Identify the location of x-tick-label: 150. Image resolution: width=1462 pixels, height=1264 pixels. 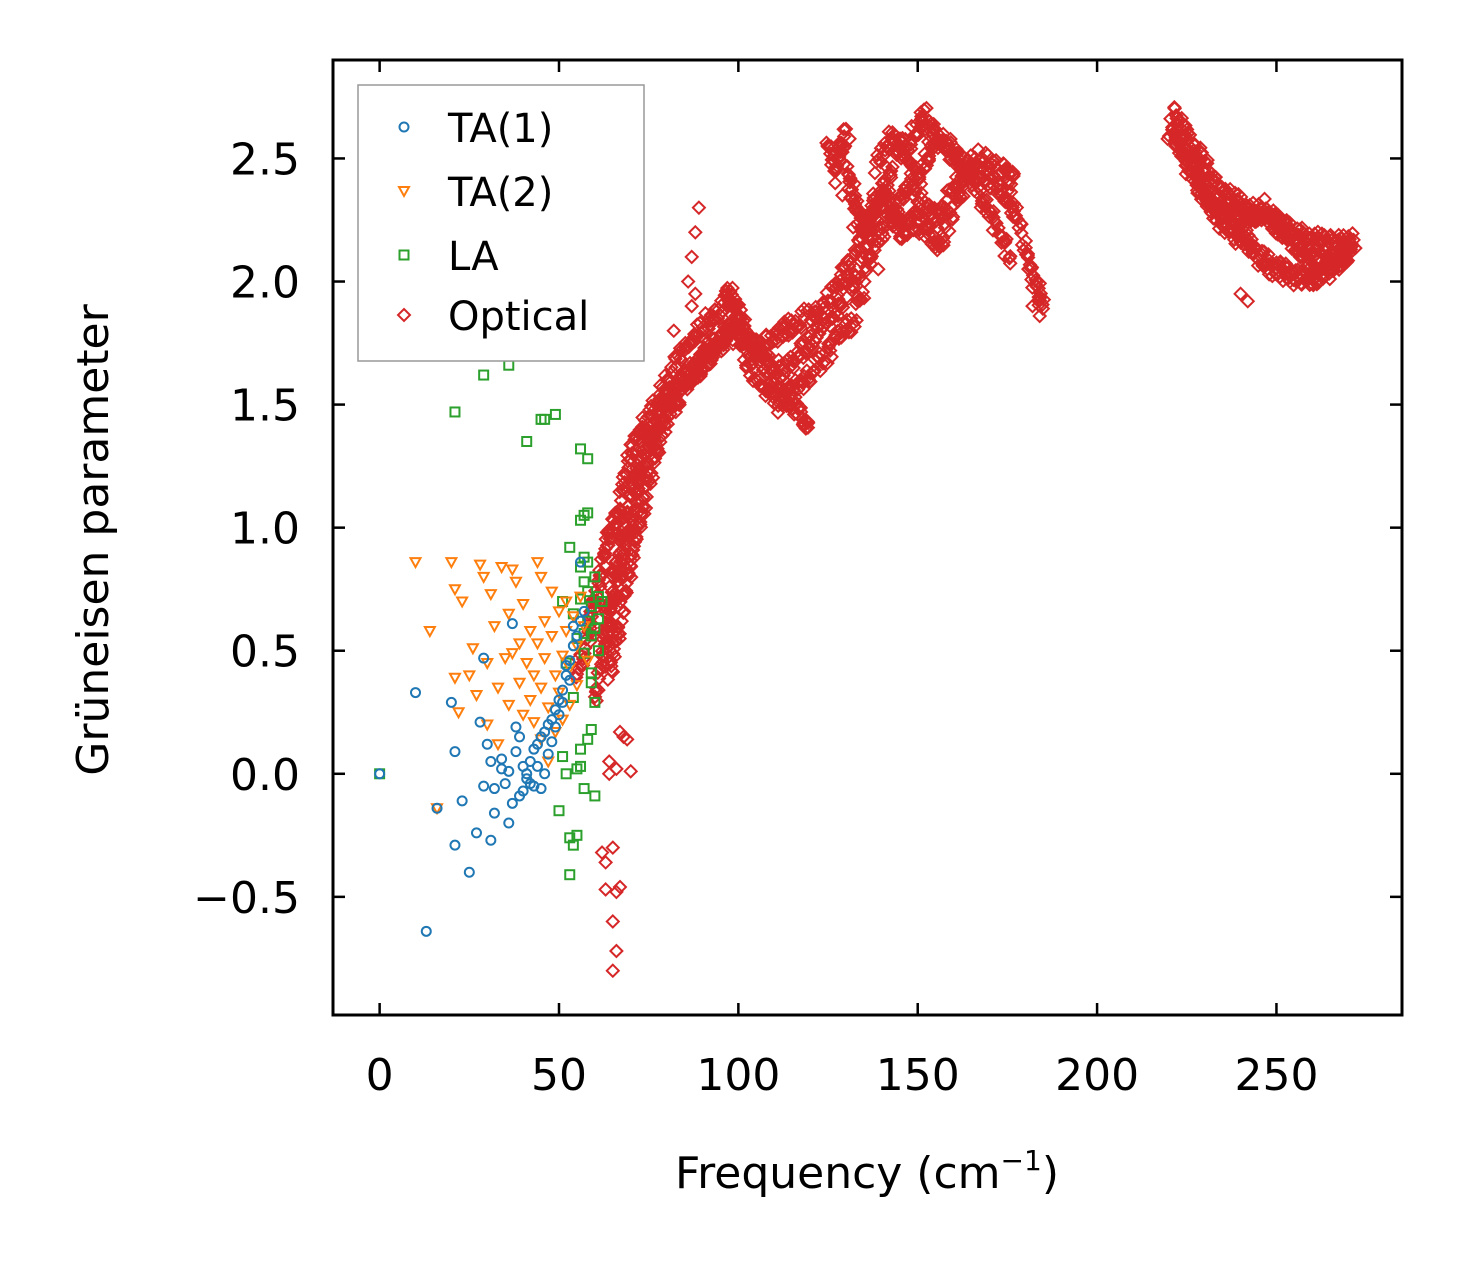
(918, 1075).